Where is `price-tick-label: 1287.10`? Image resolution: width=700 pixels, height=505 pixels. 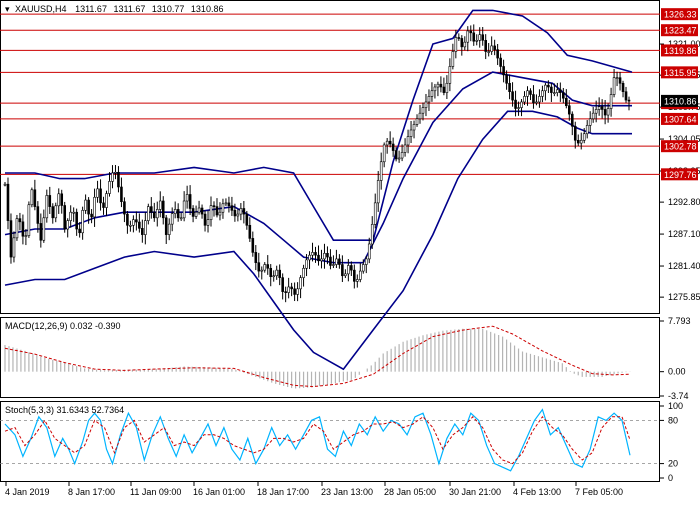
price-tick-label: 1287.10 is located at coordinates (684, 234).